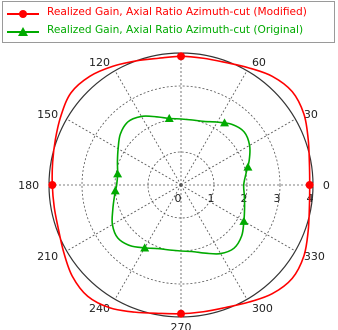  I want to click on angle-tick-180: 180, so click(28, 185).